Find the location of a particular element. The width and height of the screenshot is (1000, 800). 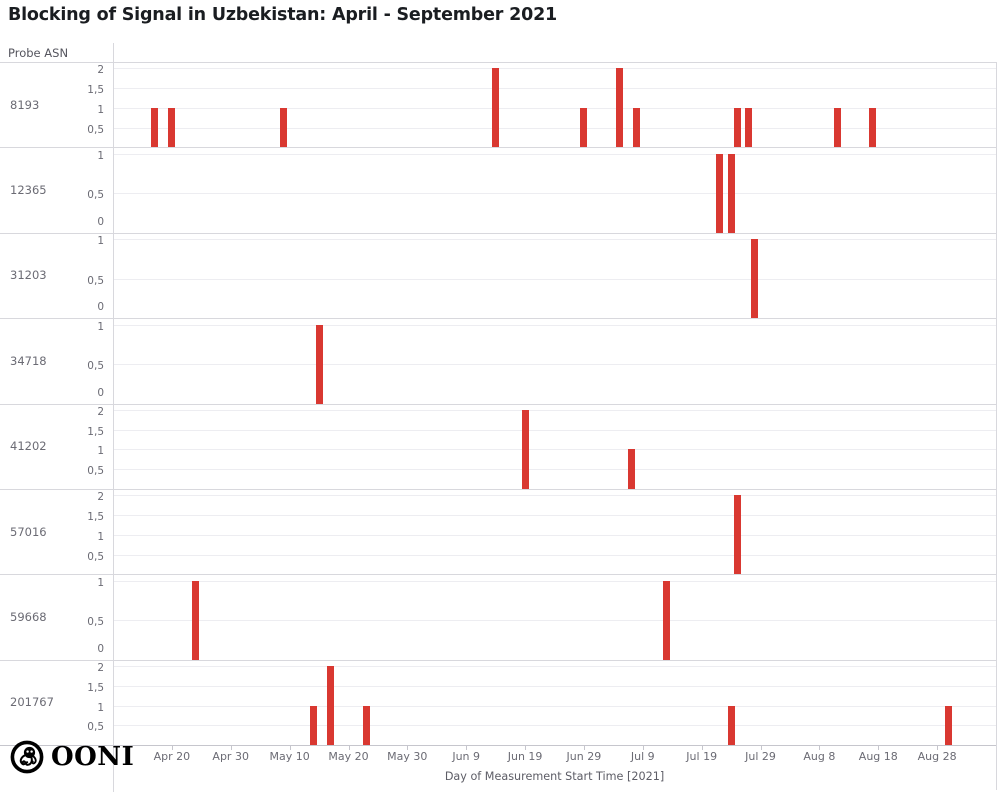

x-tick-label: May 30 is located at coordinates (407, 756).